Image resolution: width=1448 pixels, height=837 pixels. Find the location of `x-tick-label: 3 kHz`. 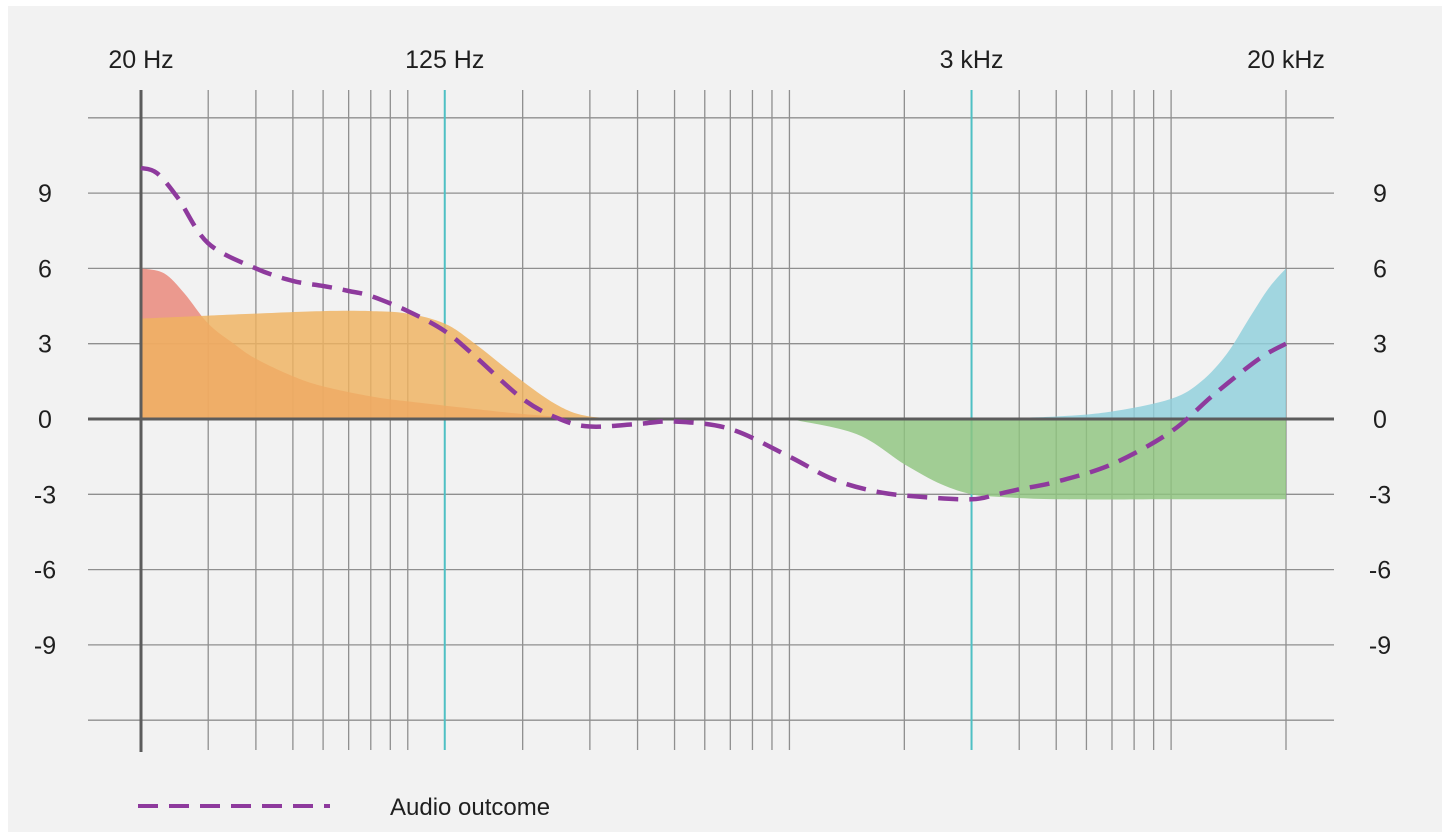

x-tick-label: 3 kHz is located at coordinates (972, 60).